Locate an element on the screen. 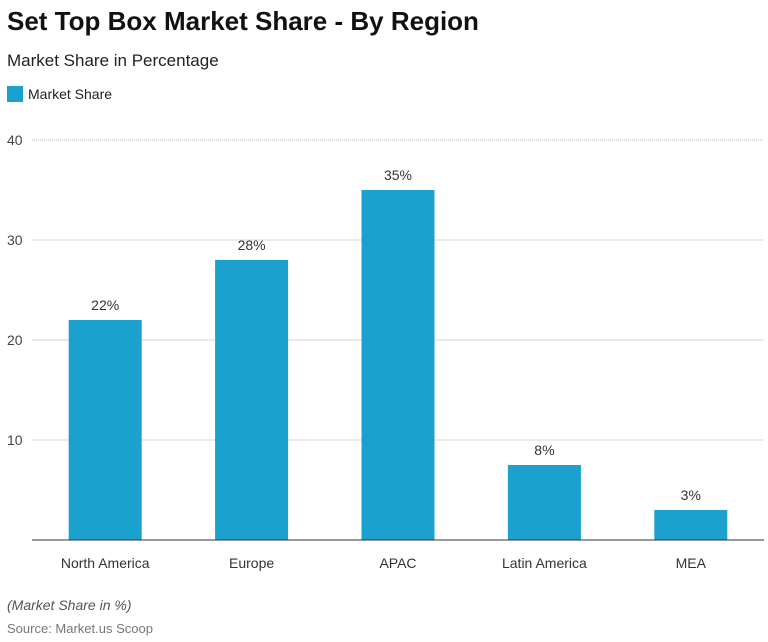  legend-label: Market Share is located at coordinates (70, 94).